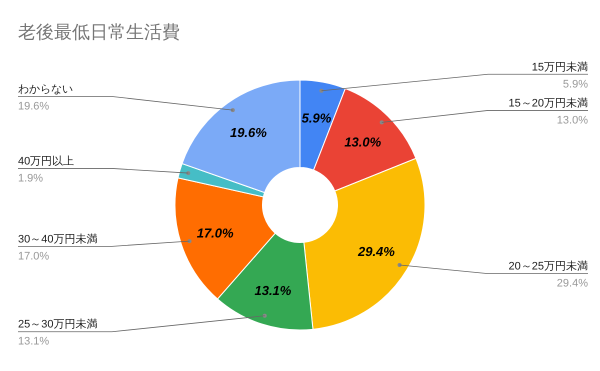  Describe the element at coordinates (572, 120) in the screenshot. I see `text: 13.0%` at that location.